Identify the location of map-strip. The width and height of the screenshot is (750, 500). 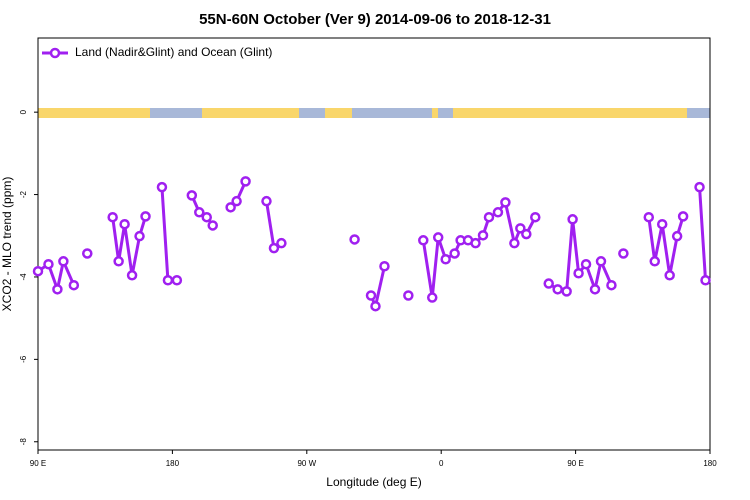
(374, 113).